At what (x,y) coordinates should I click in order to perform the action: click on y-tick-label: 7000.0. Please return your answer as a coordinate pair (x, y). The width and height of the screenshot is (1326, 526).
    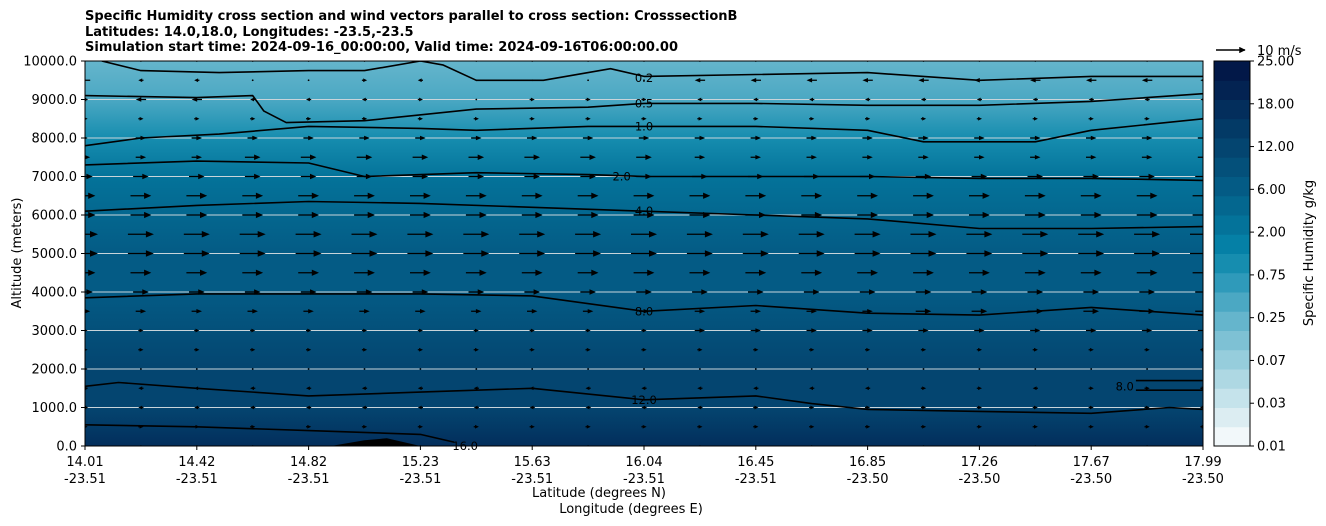
    Looking at the image, I should click on (55, 177).